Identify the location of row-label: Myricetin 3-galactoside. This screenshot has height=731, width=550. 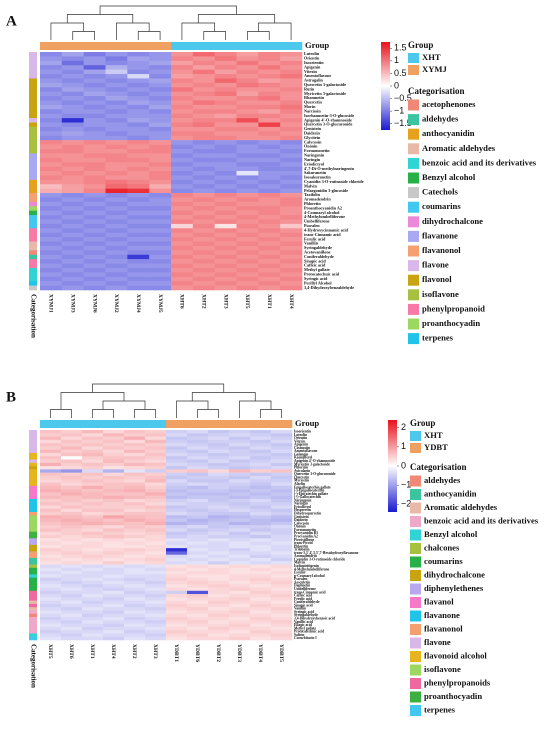
(312, 464).